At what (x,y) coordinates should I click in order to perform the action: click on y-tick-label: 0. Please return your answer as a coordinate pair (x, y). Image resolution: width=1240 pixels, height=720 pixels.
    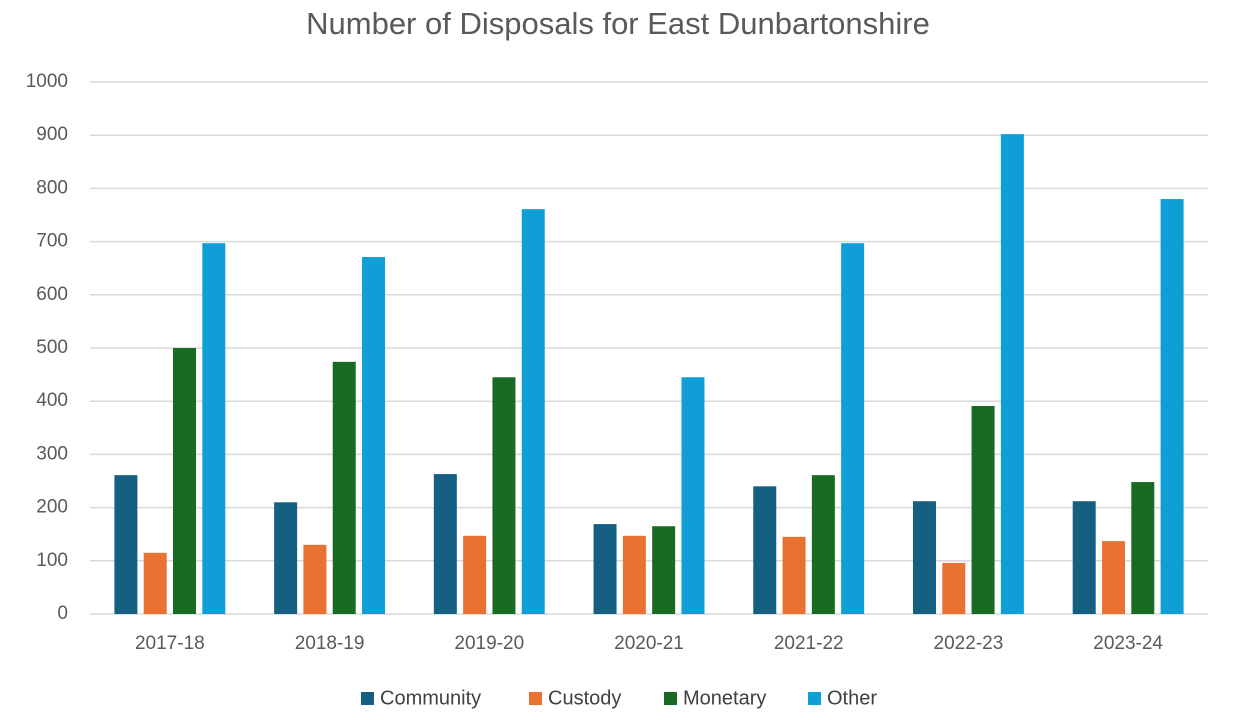
    Looking at the image, I should click on (62, 613).